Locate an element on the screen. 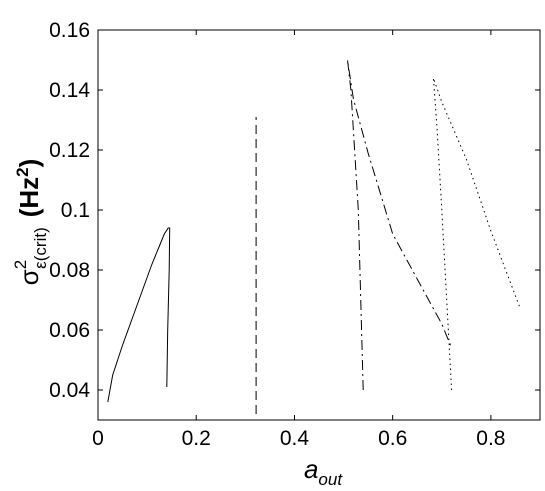 The height and width of the screenshot is (491, 545). y-axis-label: σ2ε(crit)(Hz2) is located at coordinates (30, 222).